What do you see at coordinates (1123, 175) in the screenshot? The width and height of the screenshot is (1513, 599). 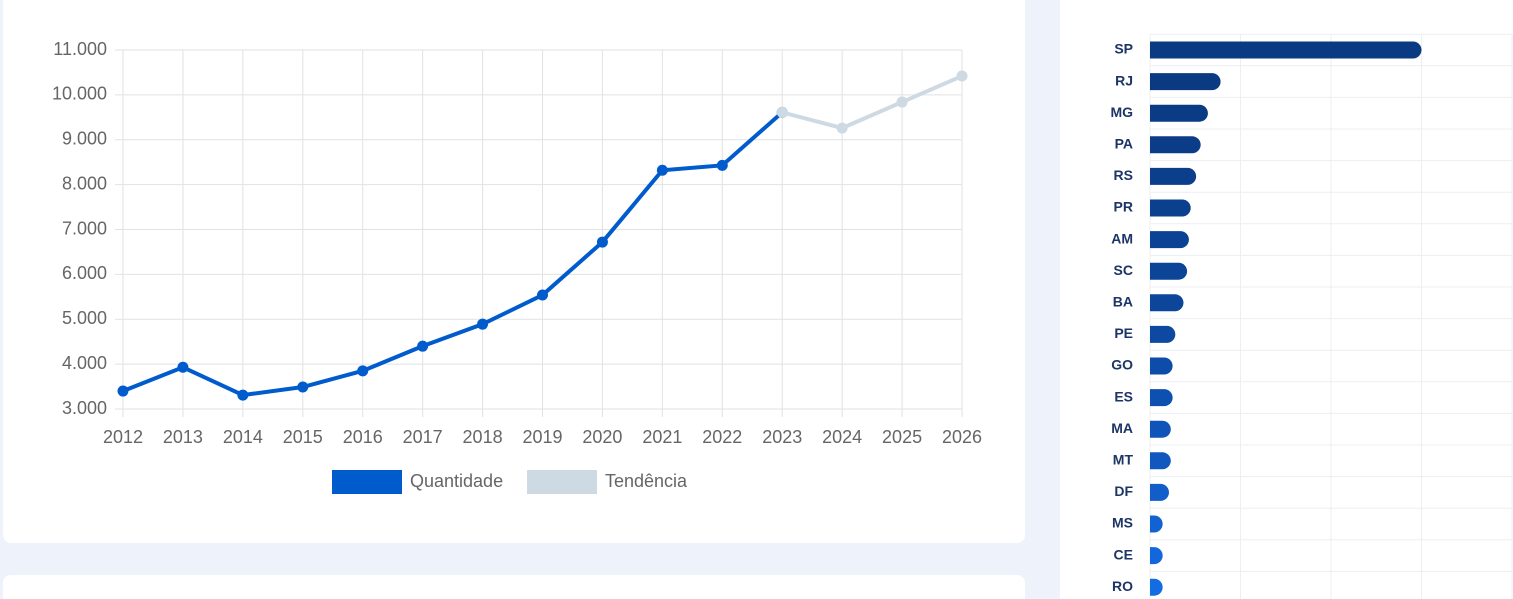 I see `category-label: RS` at bounding box center [1123, 175].